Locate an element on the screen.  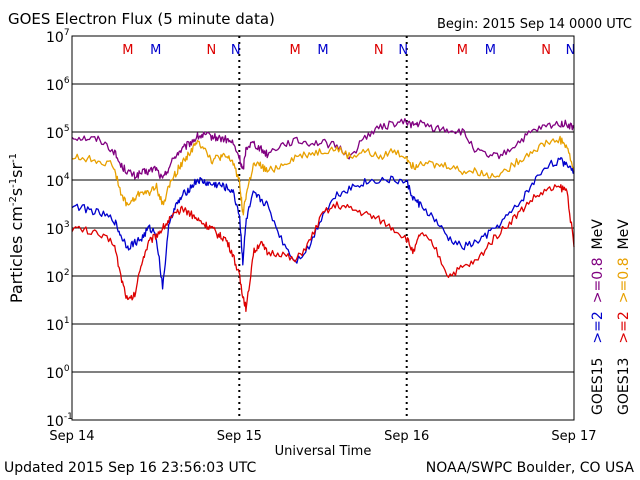
x-axis-label: Universal Time is located at coordinates (323, 451).